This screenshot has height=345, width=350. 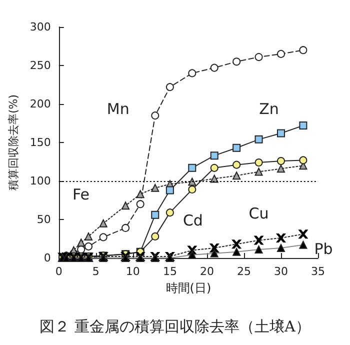 What do you see at coordinates (81, 194) in the screenshot?
I see `series-label: Fe` at bounding box center [81, 194].